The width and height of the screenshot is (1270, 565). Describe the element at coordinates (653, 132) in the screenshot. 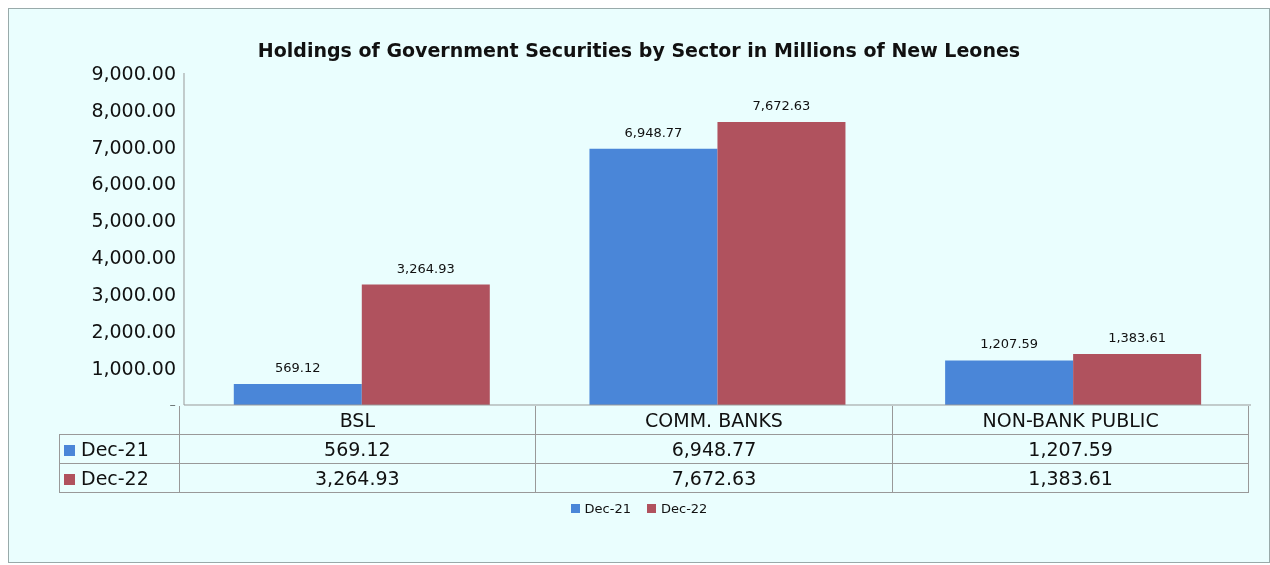

I see `text: 6,948.77` at that location.